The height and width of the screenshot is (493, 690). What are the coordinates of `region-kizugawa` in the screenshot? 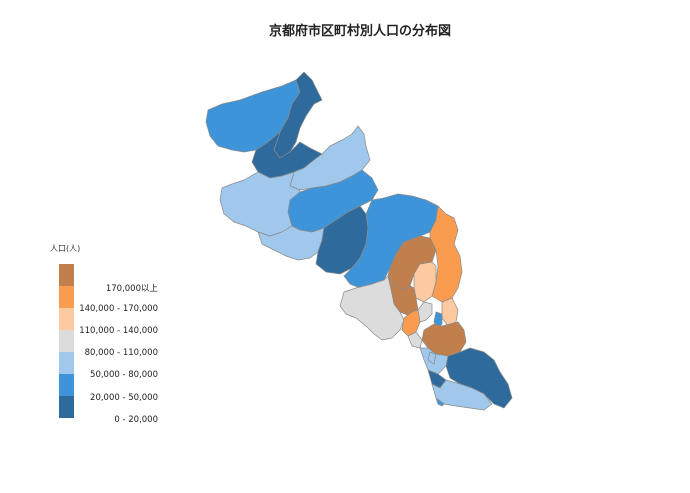 It's located at (440, 402).